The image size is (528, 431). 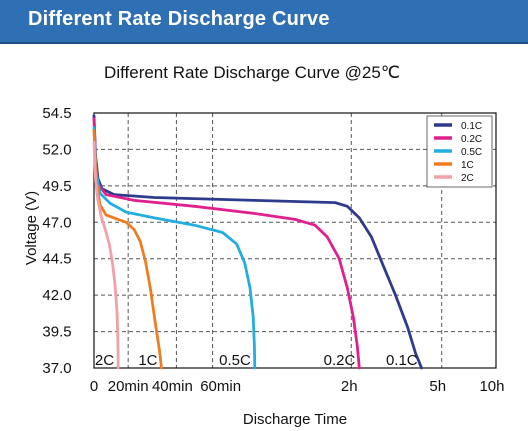 What do you see at coordinates (172, 386) in the screenshot?
I see `x-tick-label: 40min` at bounding box center [172, 386].